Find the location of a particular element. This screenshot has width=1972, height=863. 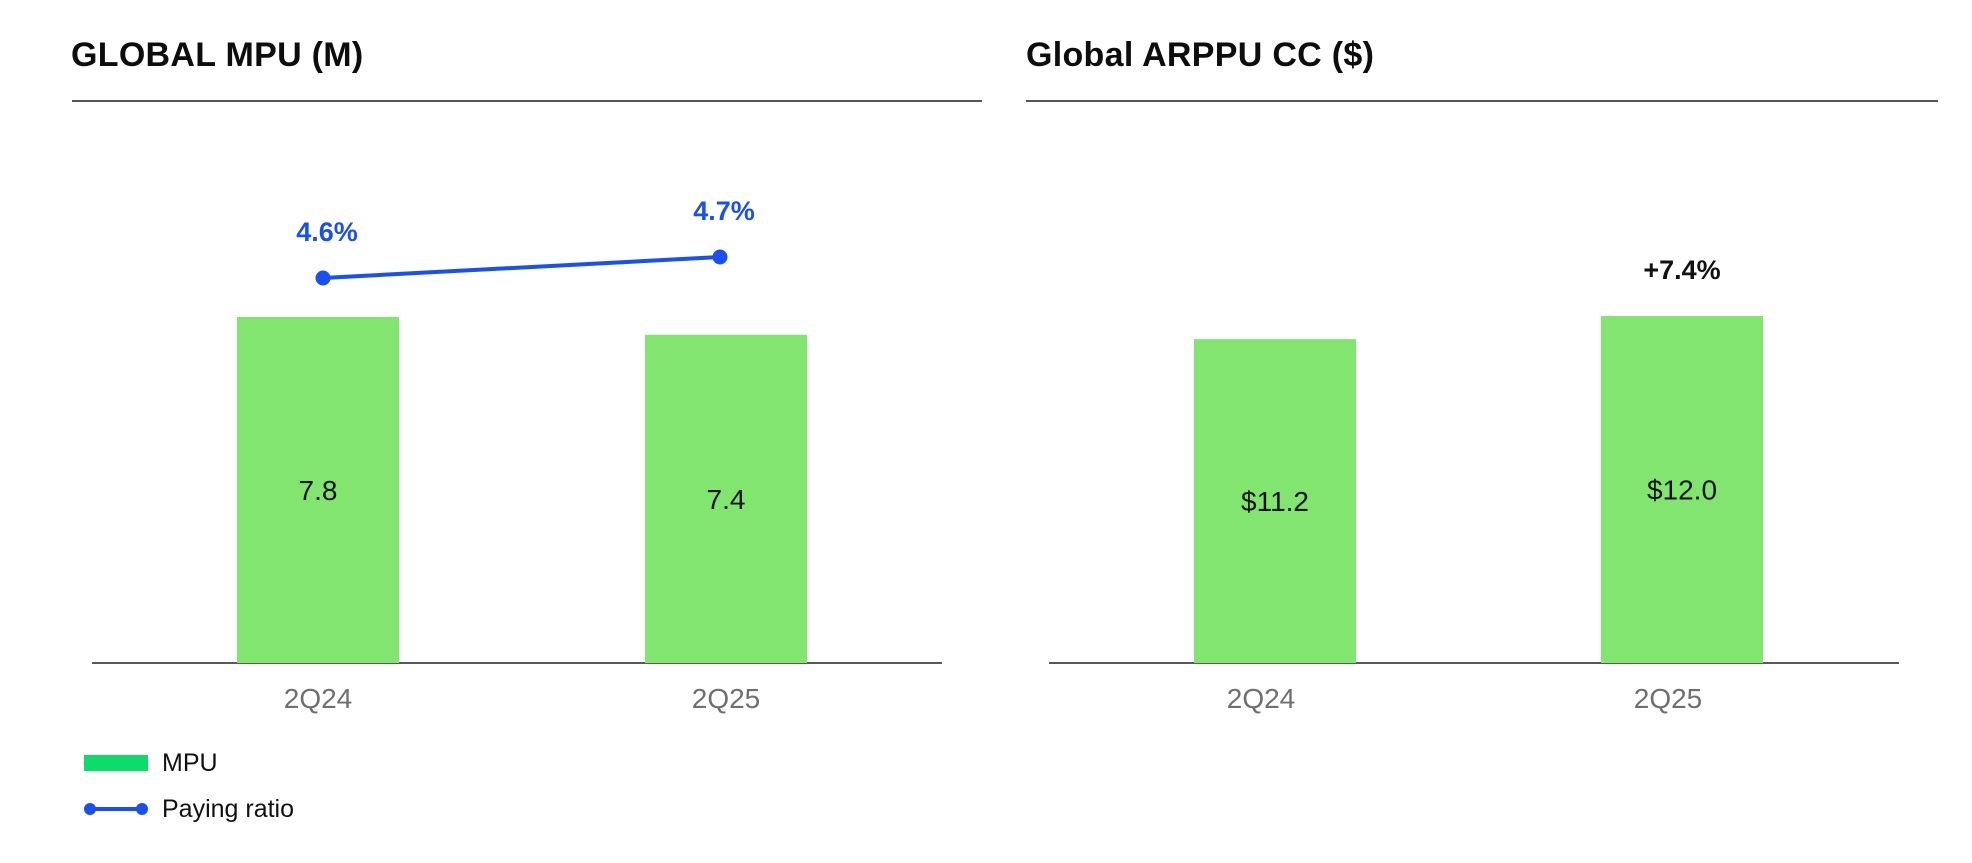

arppu-chart-title: Global ARPPU CC ($) is located at coordinates (1200, 55).